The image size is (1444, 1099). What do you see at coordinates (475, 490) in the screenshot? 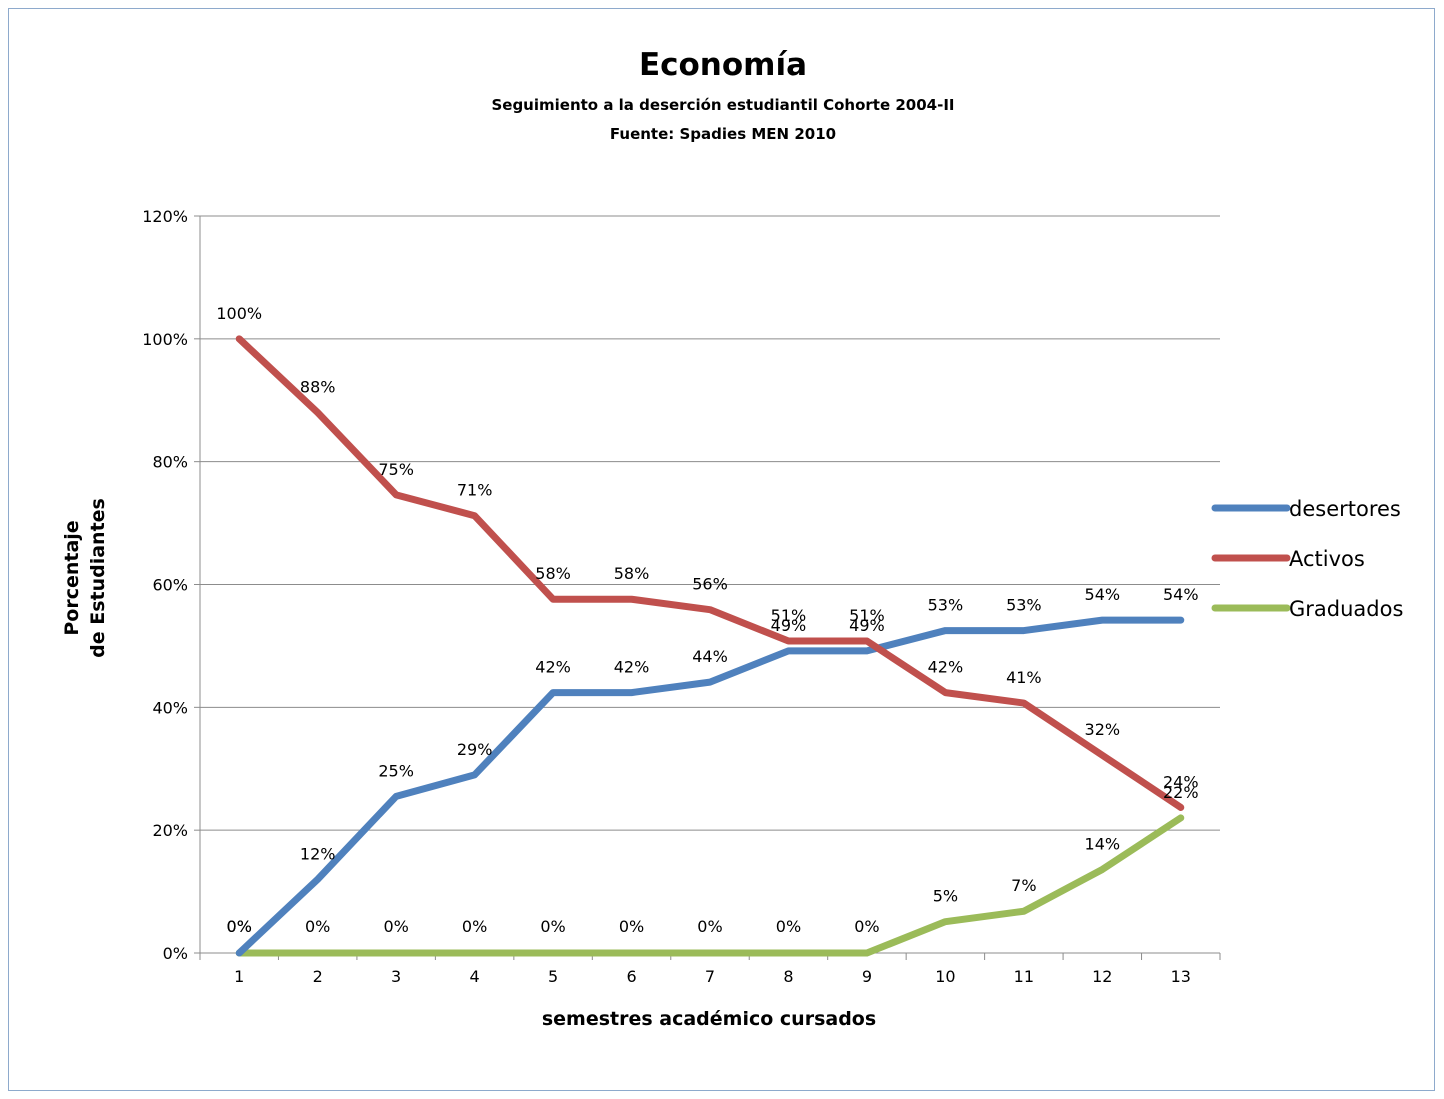
I see `data-label: 71%` at bounding box center [475, 490].